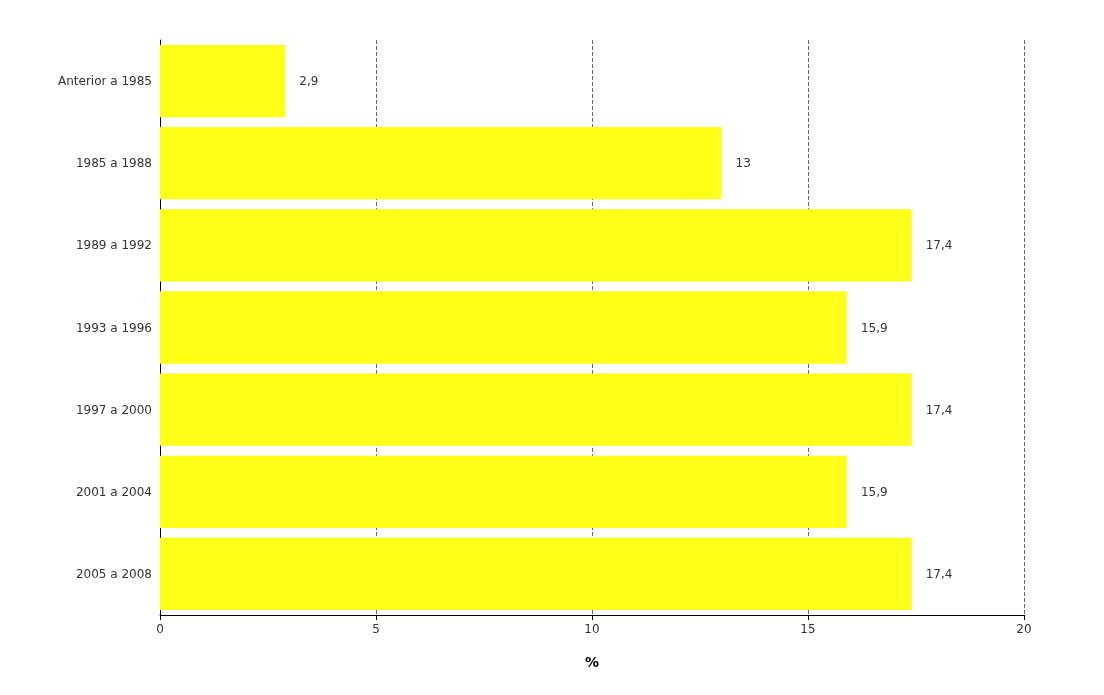  Describe the element at coordinates (113, 245) in the screenshot. I see `y-tick-label: 1989 a 1992` at that location.